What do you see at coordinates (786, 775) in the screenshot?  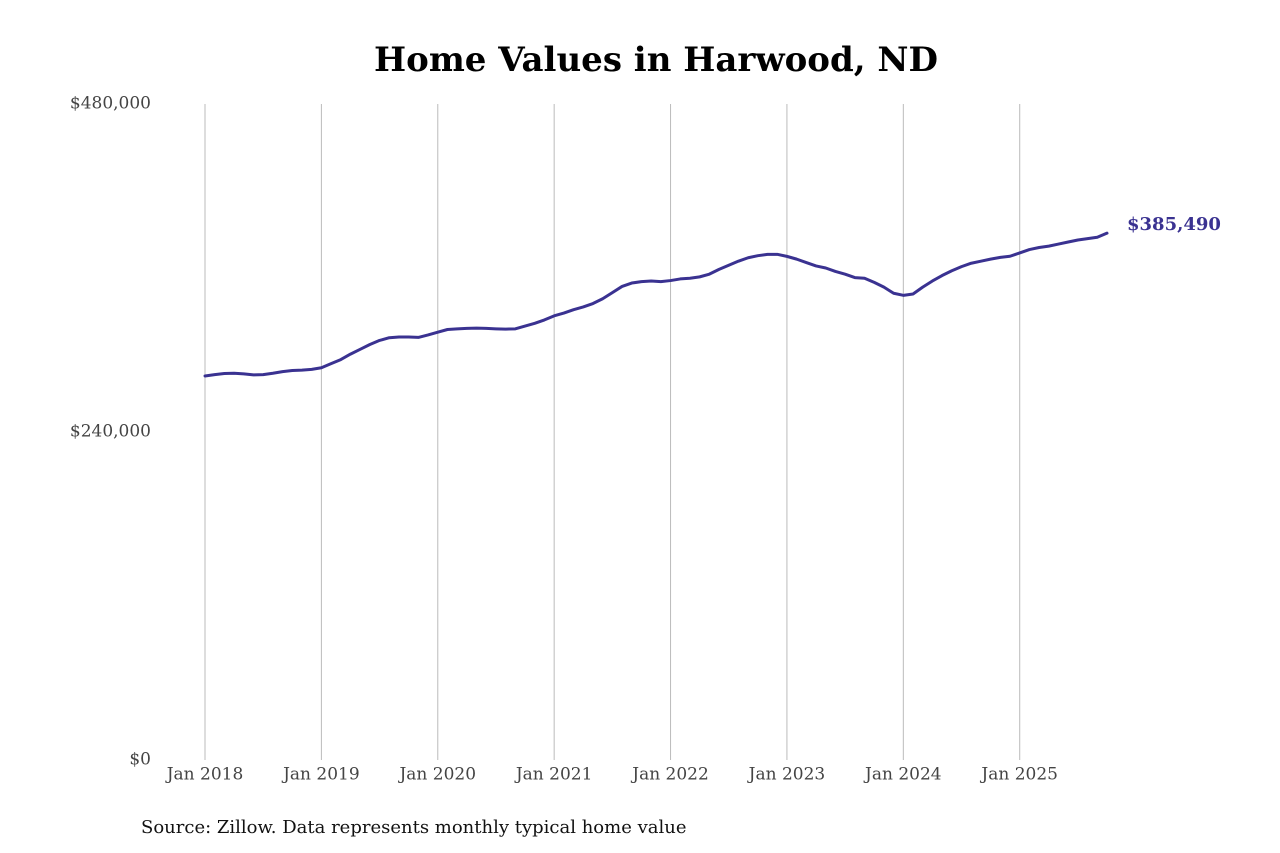 I see `x-tick-label: Jan 2023` at bounding box center [786, 775].